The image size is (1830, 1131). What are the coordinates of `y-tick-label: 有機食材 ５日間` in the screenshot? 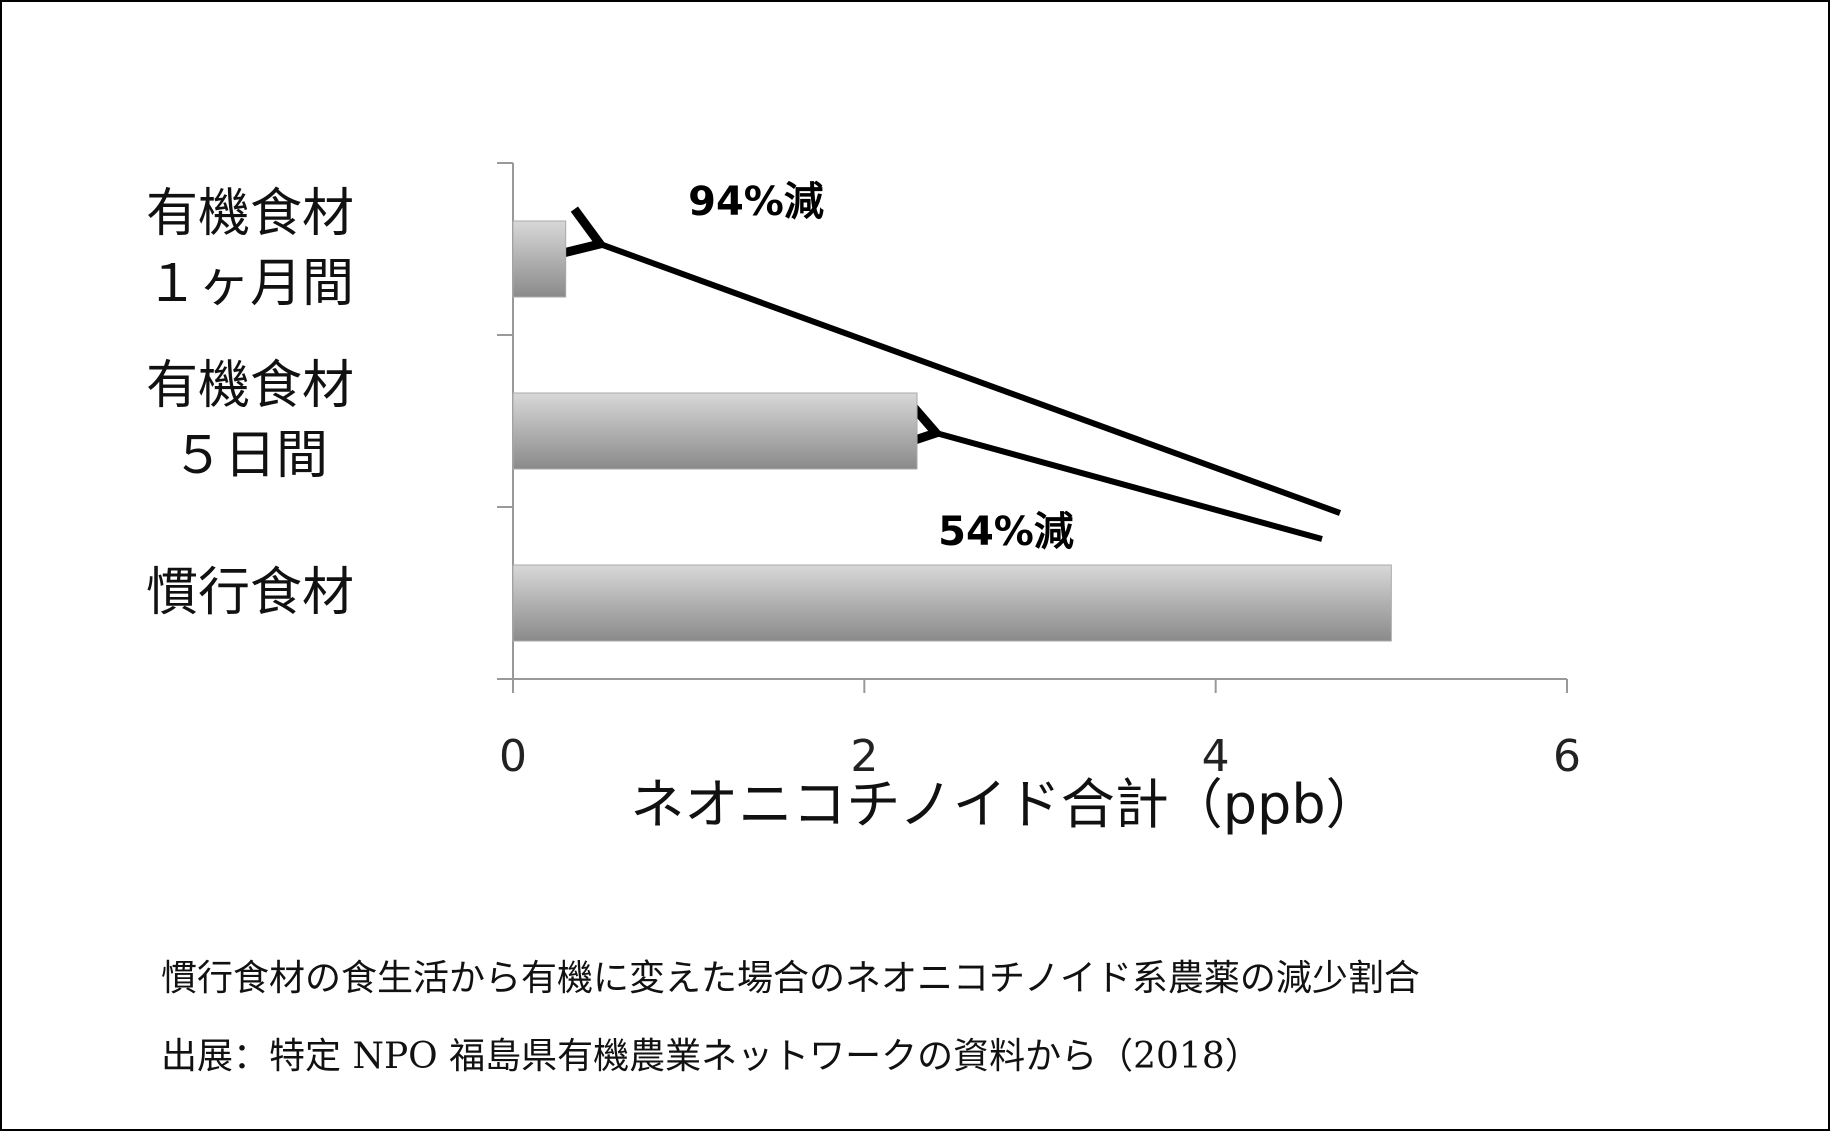 It's located at (249, 421).